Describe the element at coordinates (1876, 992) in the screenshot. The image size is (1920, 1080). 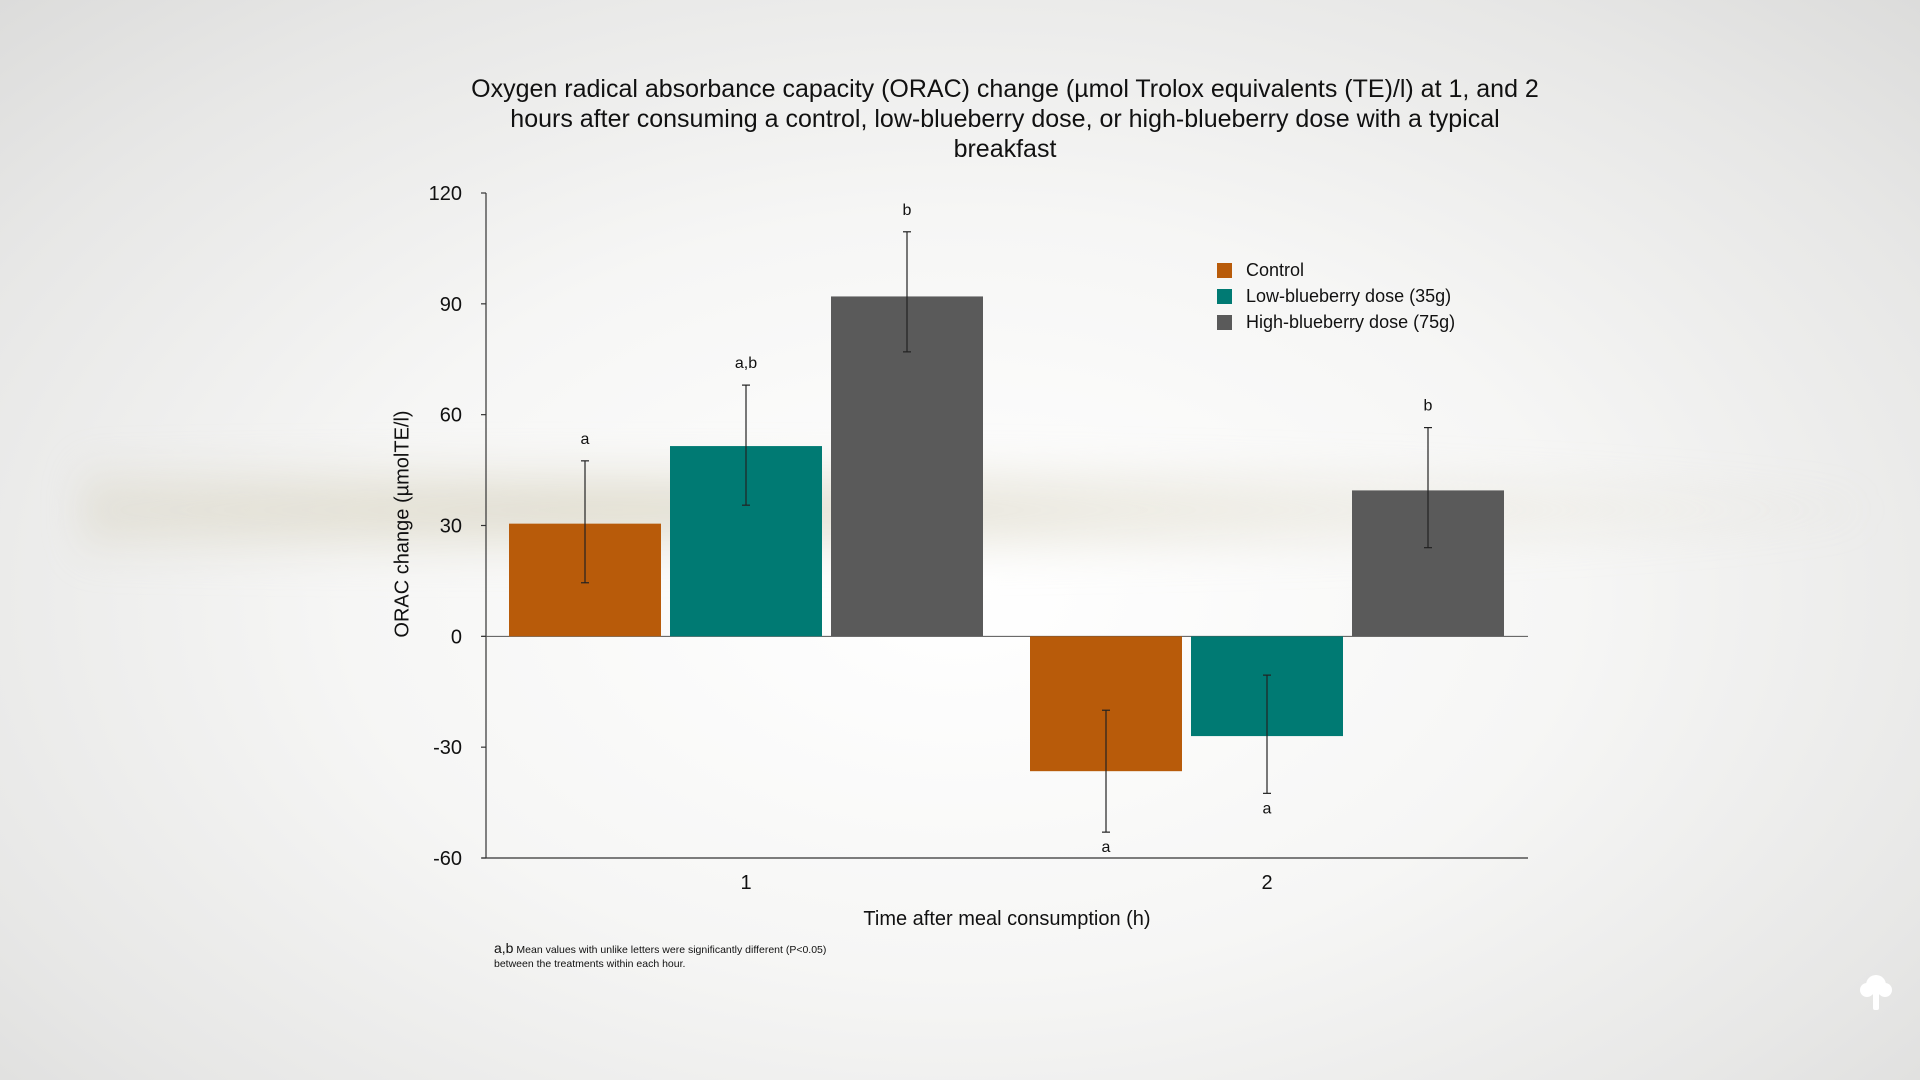
I see `tree-icon` at that location.